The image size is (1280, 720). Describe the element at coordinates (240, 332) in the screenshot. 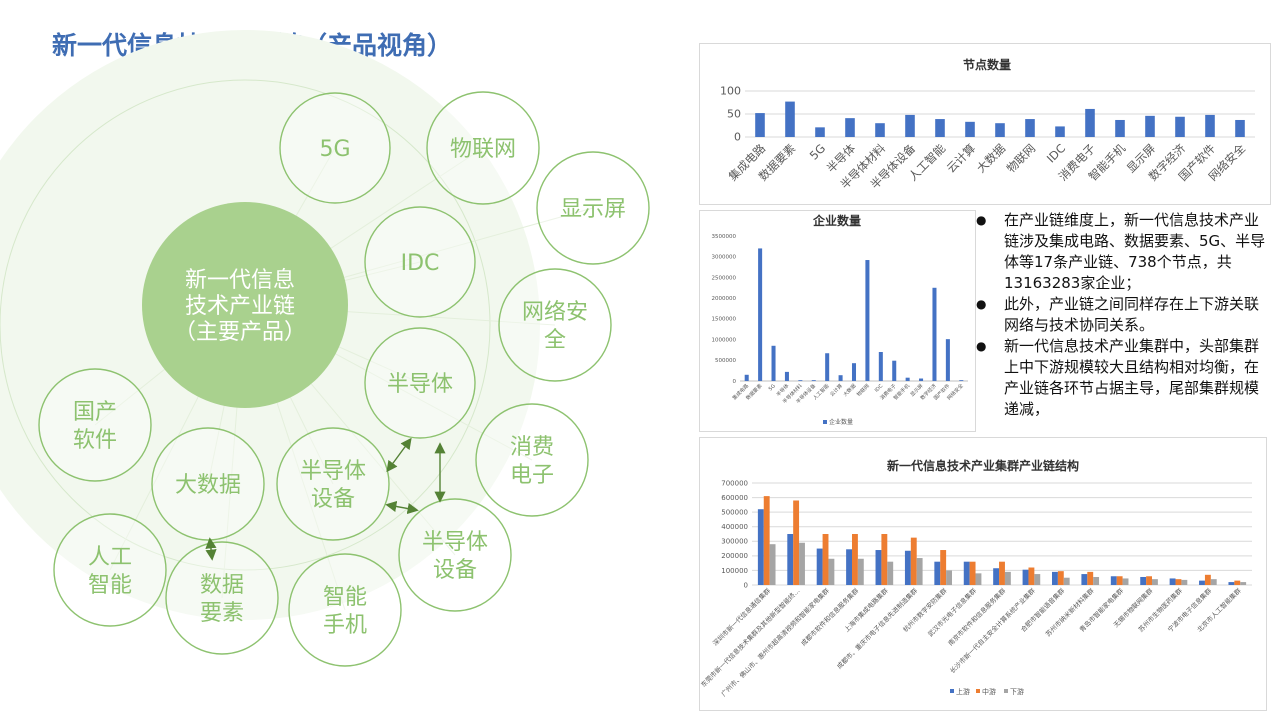

I see `center-label: （主要产品）` at that location.